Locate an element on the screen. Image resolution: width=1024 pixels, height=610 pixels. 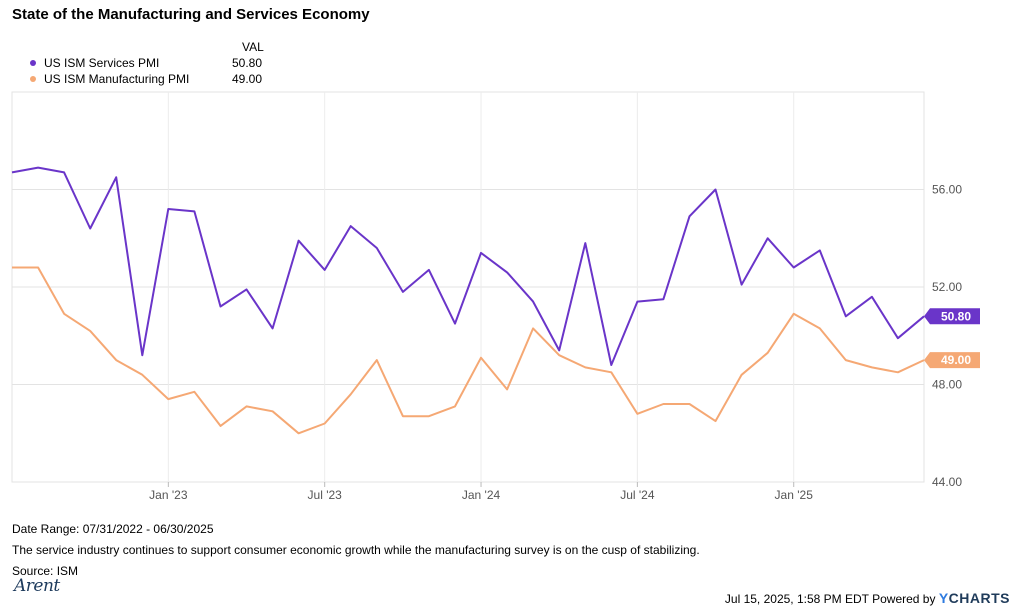
legend-label-services: US ISM Services PMI is located at coordinates (102, 63).